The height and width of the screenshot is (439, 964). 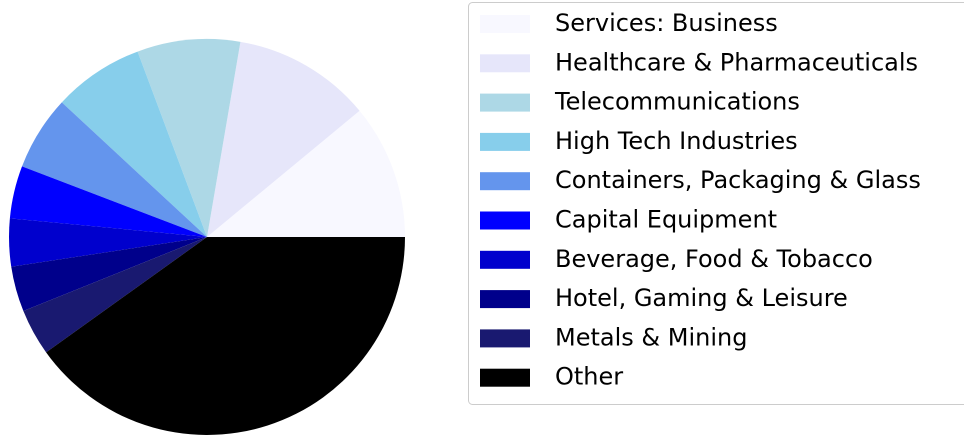 What do you see at coordinates (677, 102) in the screenshot?
I see `legend-label: Telecommunications` at bounding box center [677, 102].